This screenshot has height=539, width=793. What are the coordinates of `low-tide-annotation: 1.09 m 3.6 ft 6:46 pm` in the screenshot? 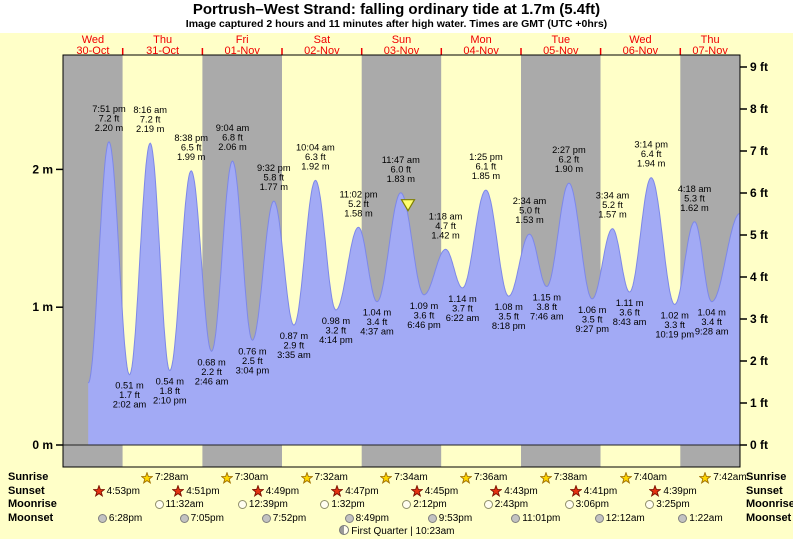 It's located at (424, 315).